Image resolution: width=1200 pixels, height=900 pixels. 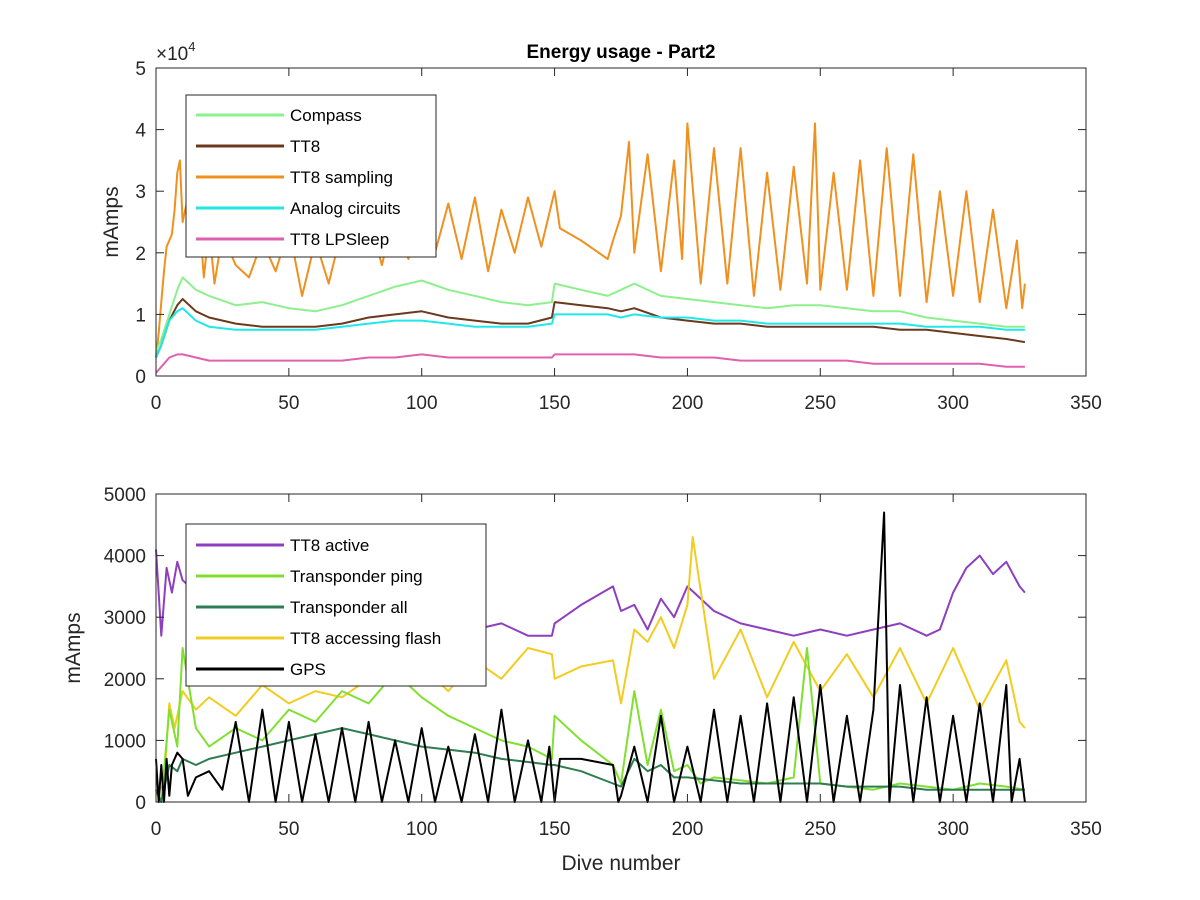 I want to click on bottom-legend-box, so click(x=336, y=605).